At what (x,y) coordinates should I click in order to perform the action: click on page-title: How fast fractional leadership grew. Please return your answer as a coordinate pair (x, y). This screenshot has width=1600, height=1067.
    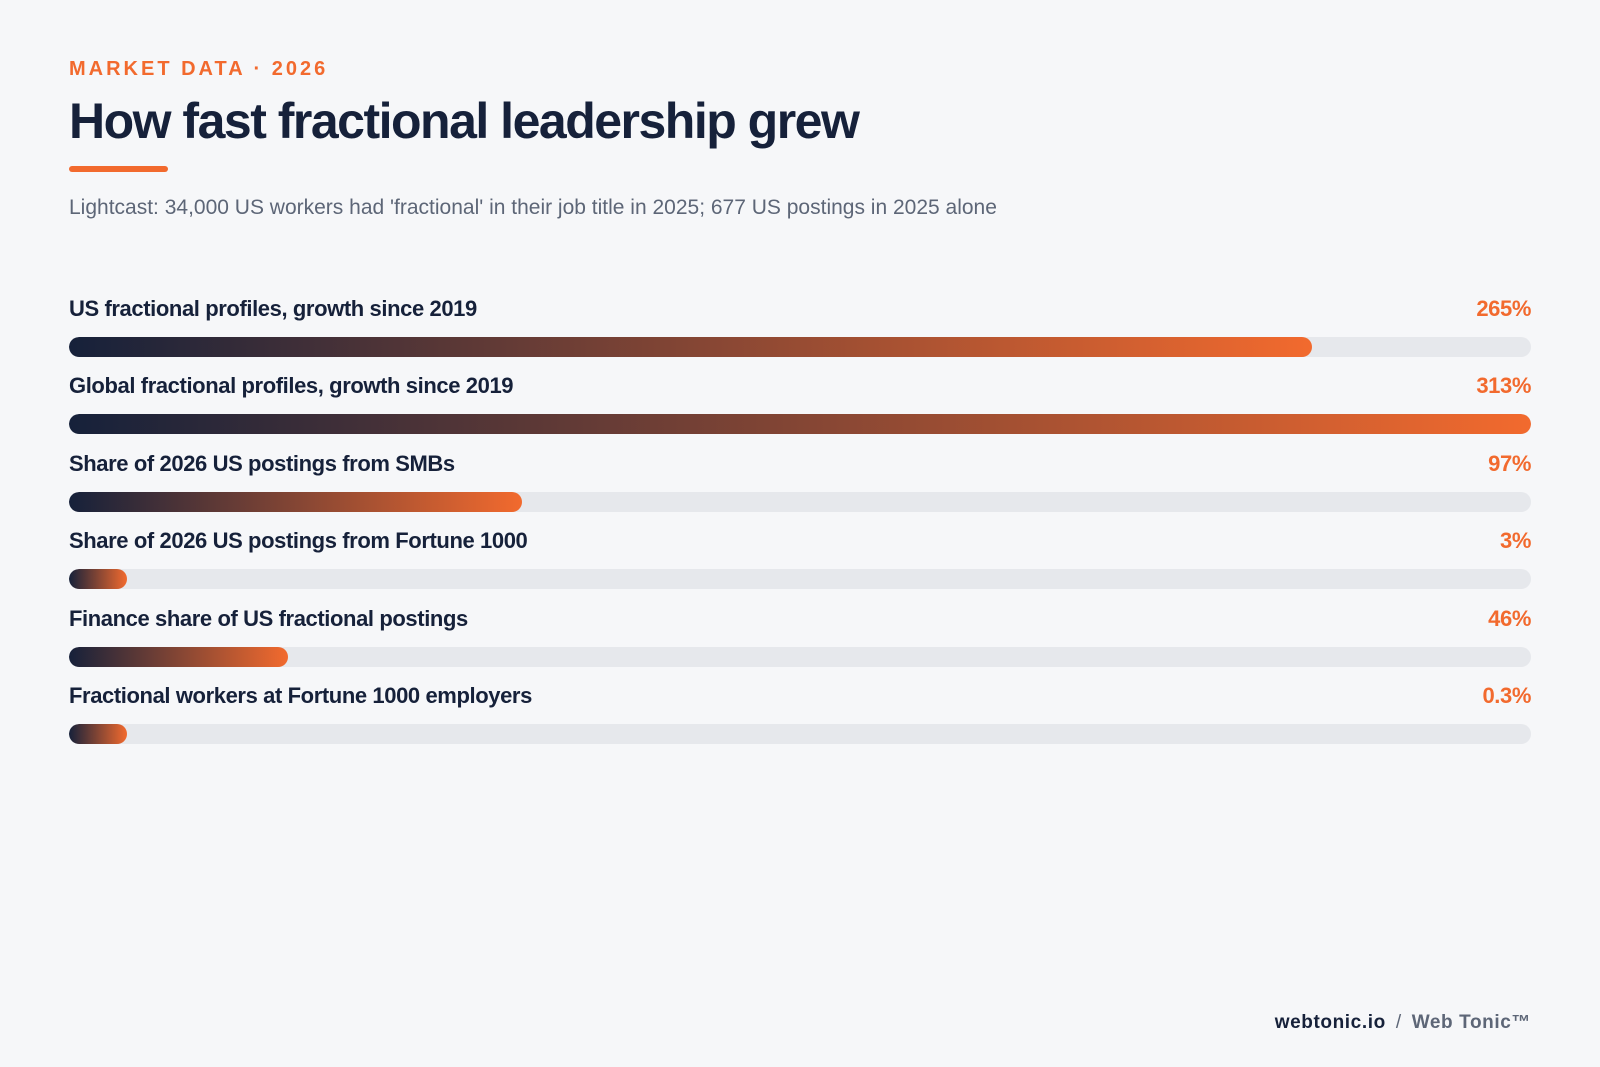
    Looking at the image, I should click on (464, 121).